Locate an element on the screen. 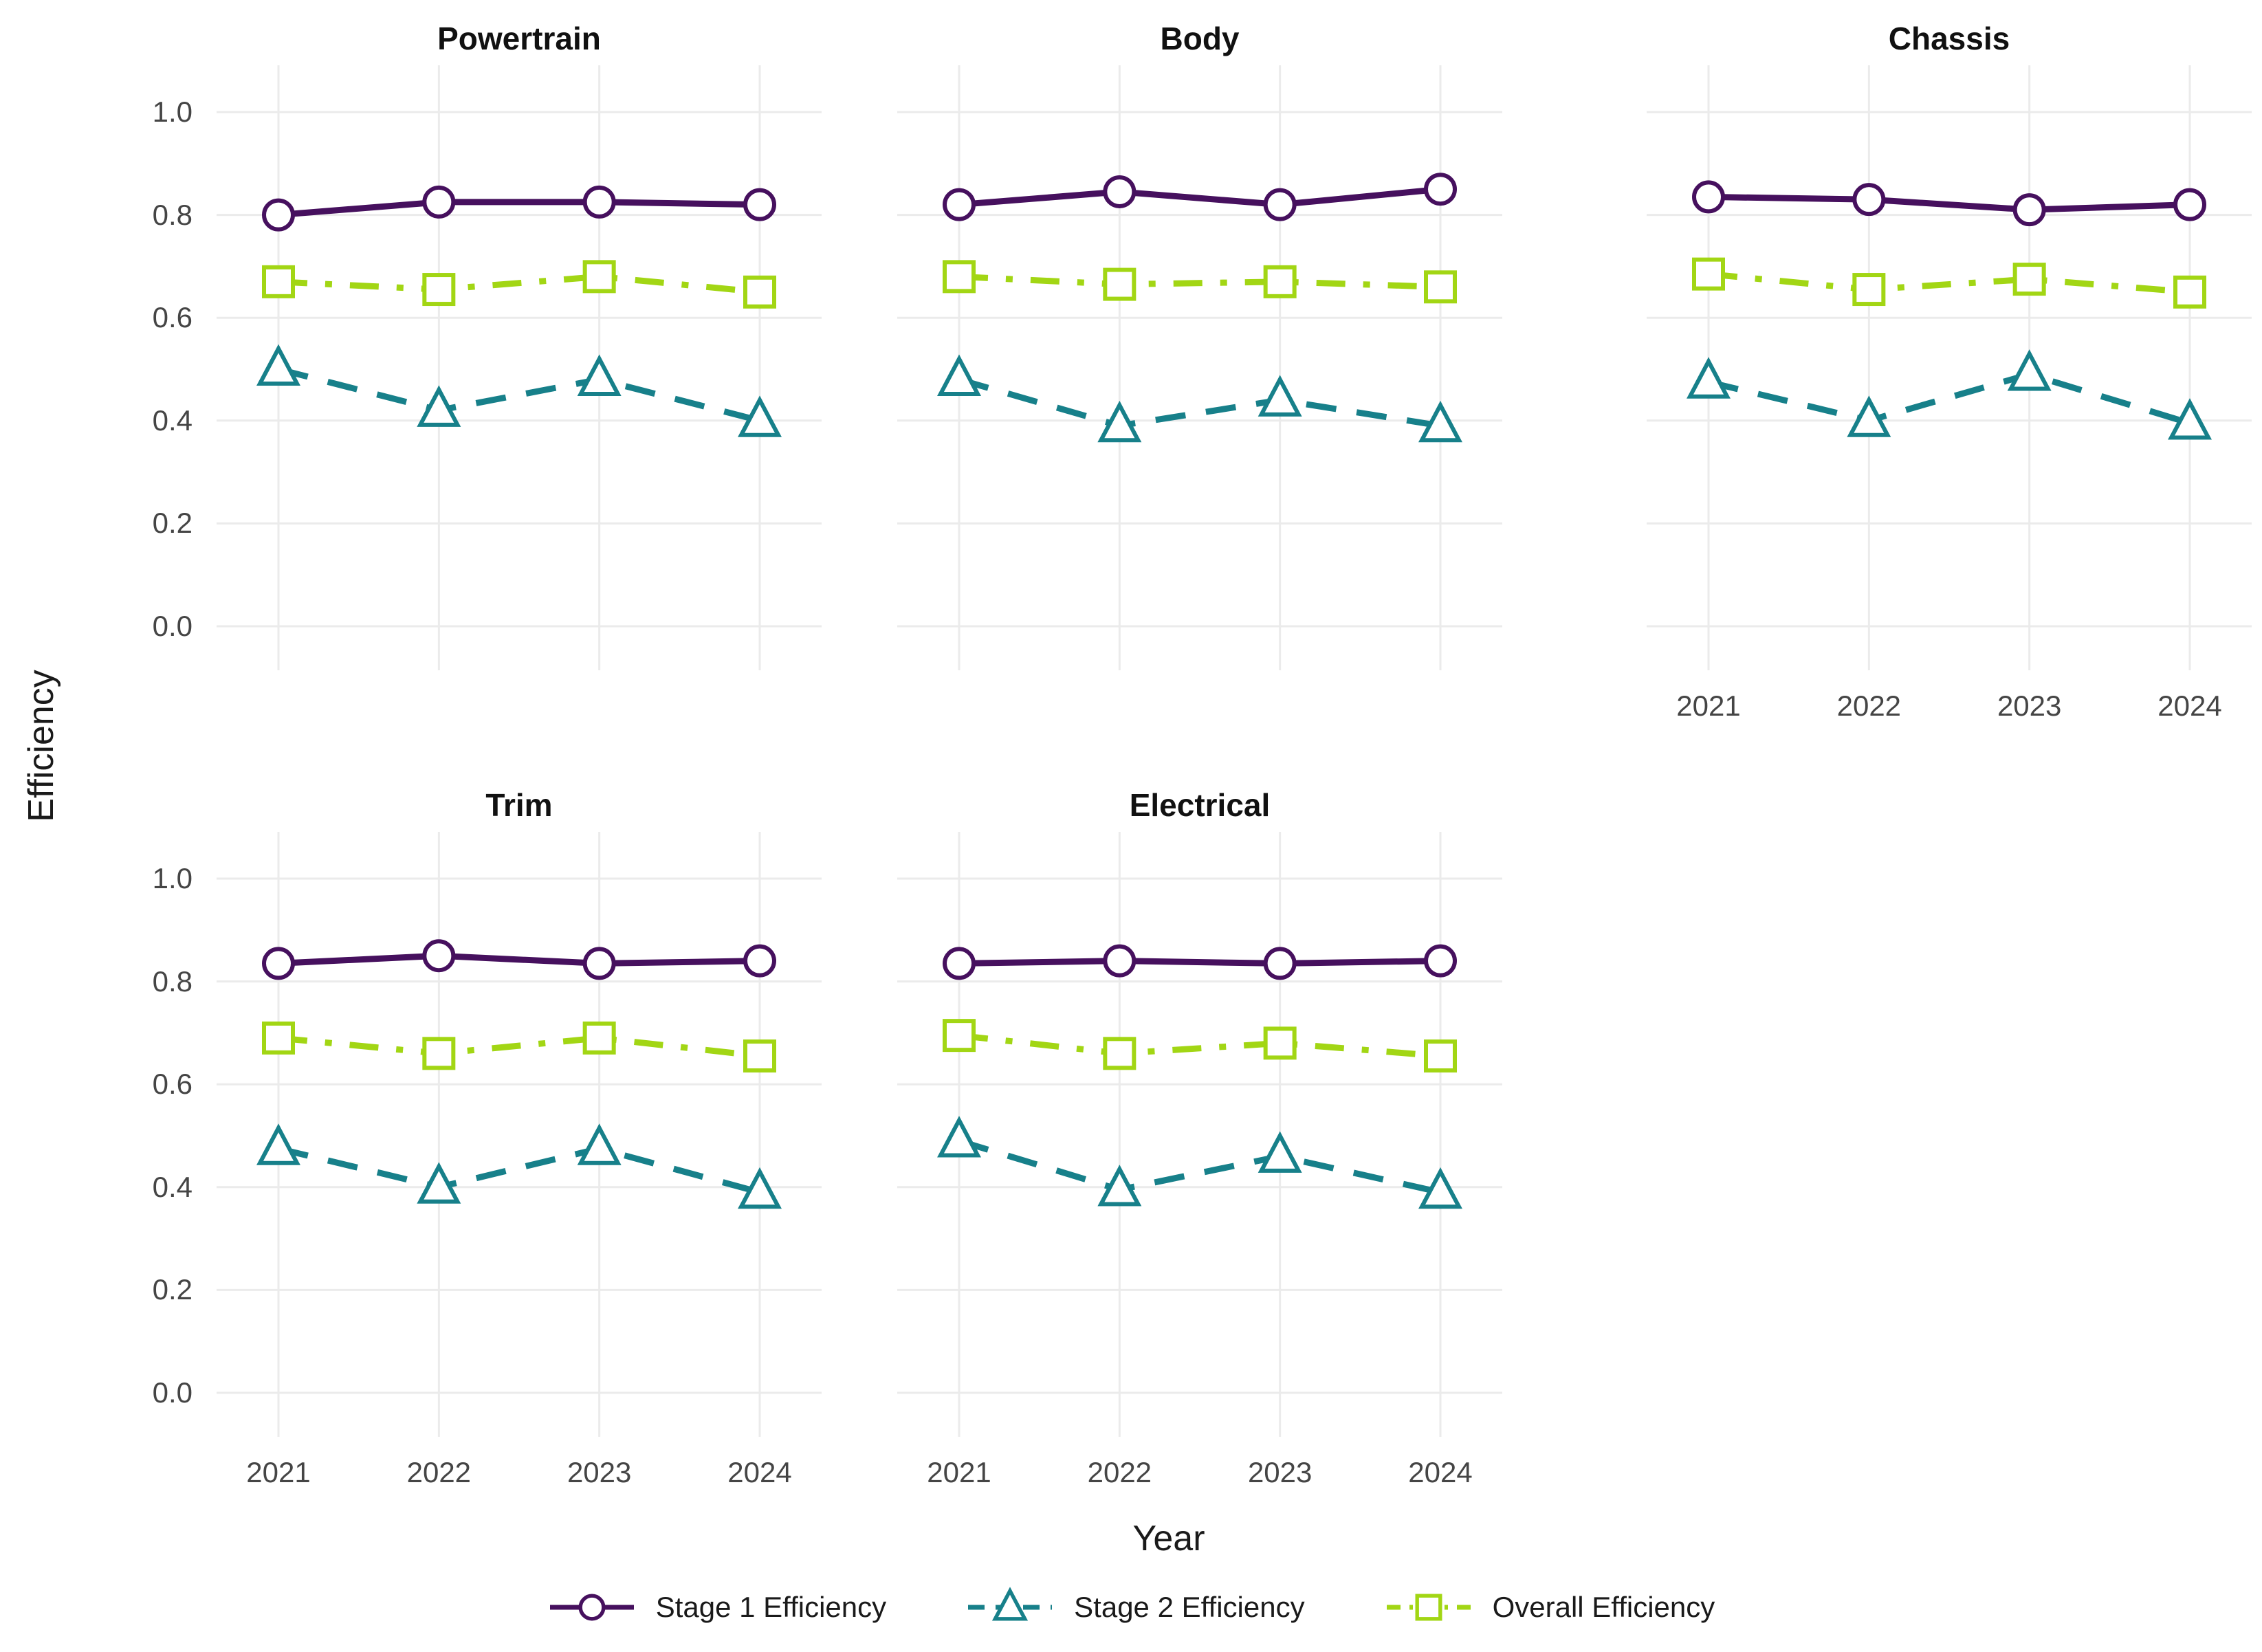 This screenshot has width=2262, height=1652. facet-trim: Trim 0.0 0.2 0.4 0.6 0.8 1.0 2021 2022 2023 2024 is located at coordinates (487, 1137).